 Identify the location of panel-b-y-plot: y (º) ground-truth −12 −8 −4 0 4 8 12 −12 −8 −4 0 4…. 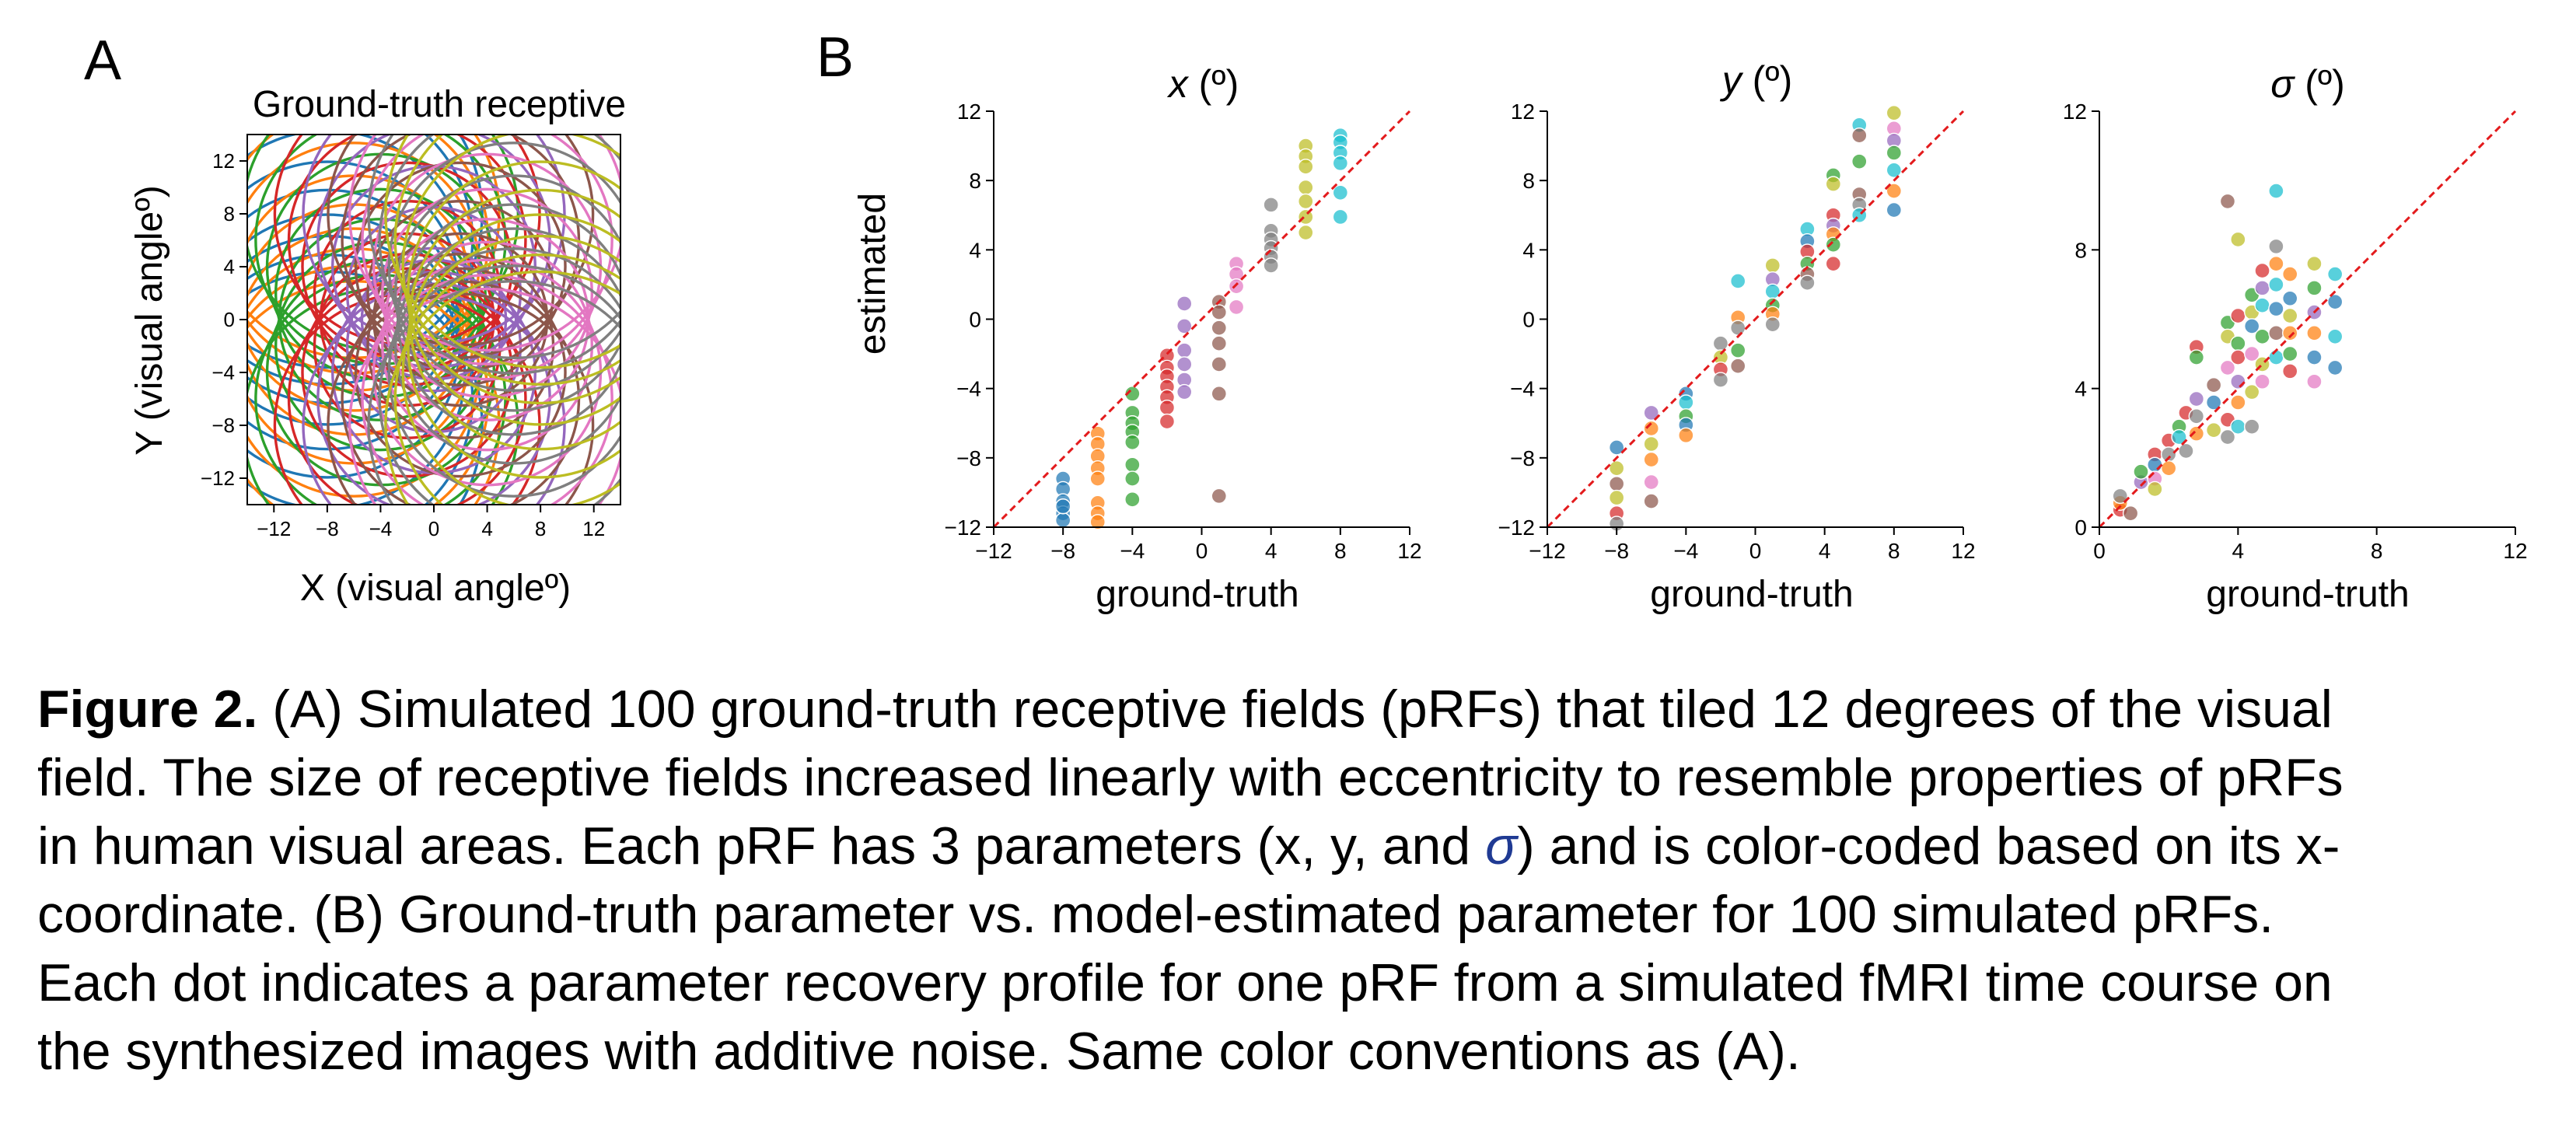
(1737, 336).